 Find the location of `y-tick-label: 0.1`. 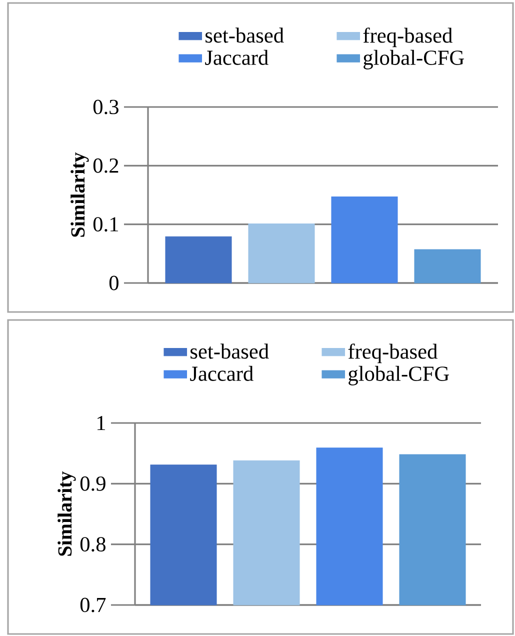

y-tick-label: 0.1 is located at coordinates (105, 224).